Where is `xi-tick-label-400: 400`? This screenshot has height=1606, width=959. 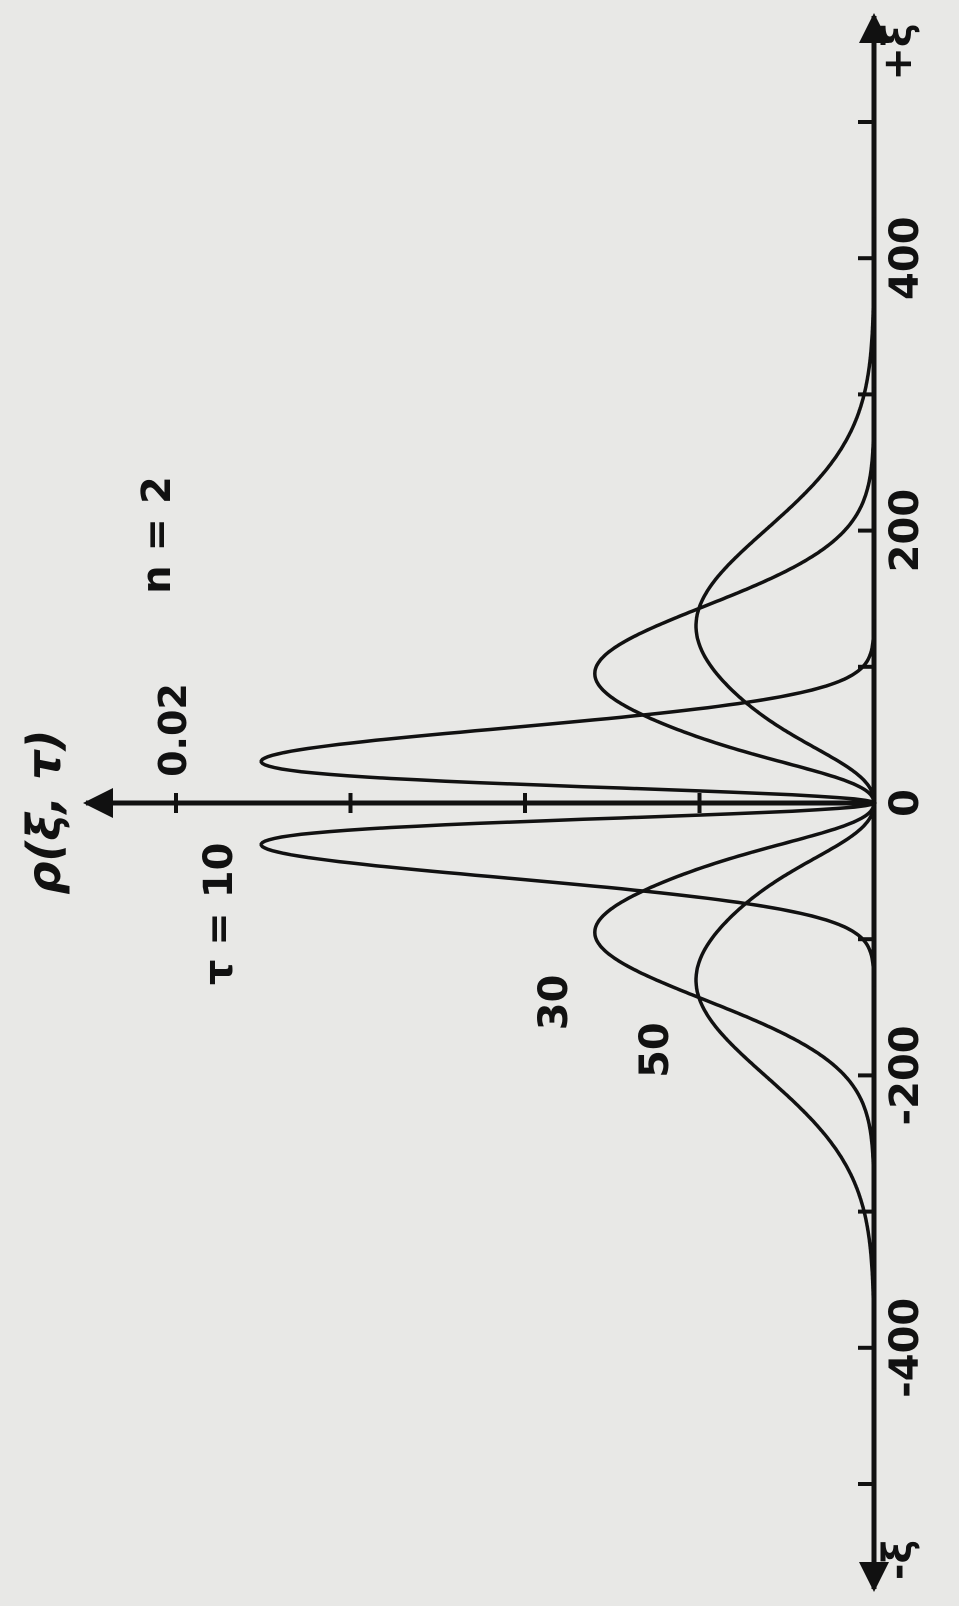 xi-tick-label-400: 400 is located at coordinates (905, 258).